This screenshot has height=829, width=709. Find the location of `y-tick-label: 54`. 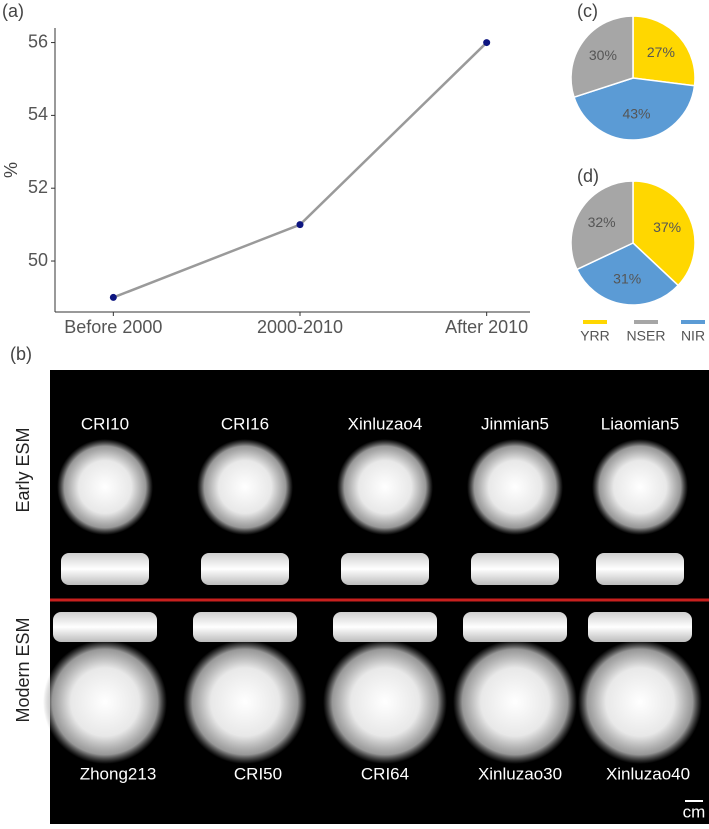

y-tick-label: 54 is located at coordinates (38, 114).